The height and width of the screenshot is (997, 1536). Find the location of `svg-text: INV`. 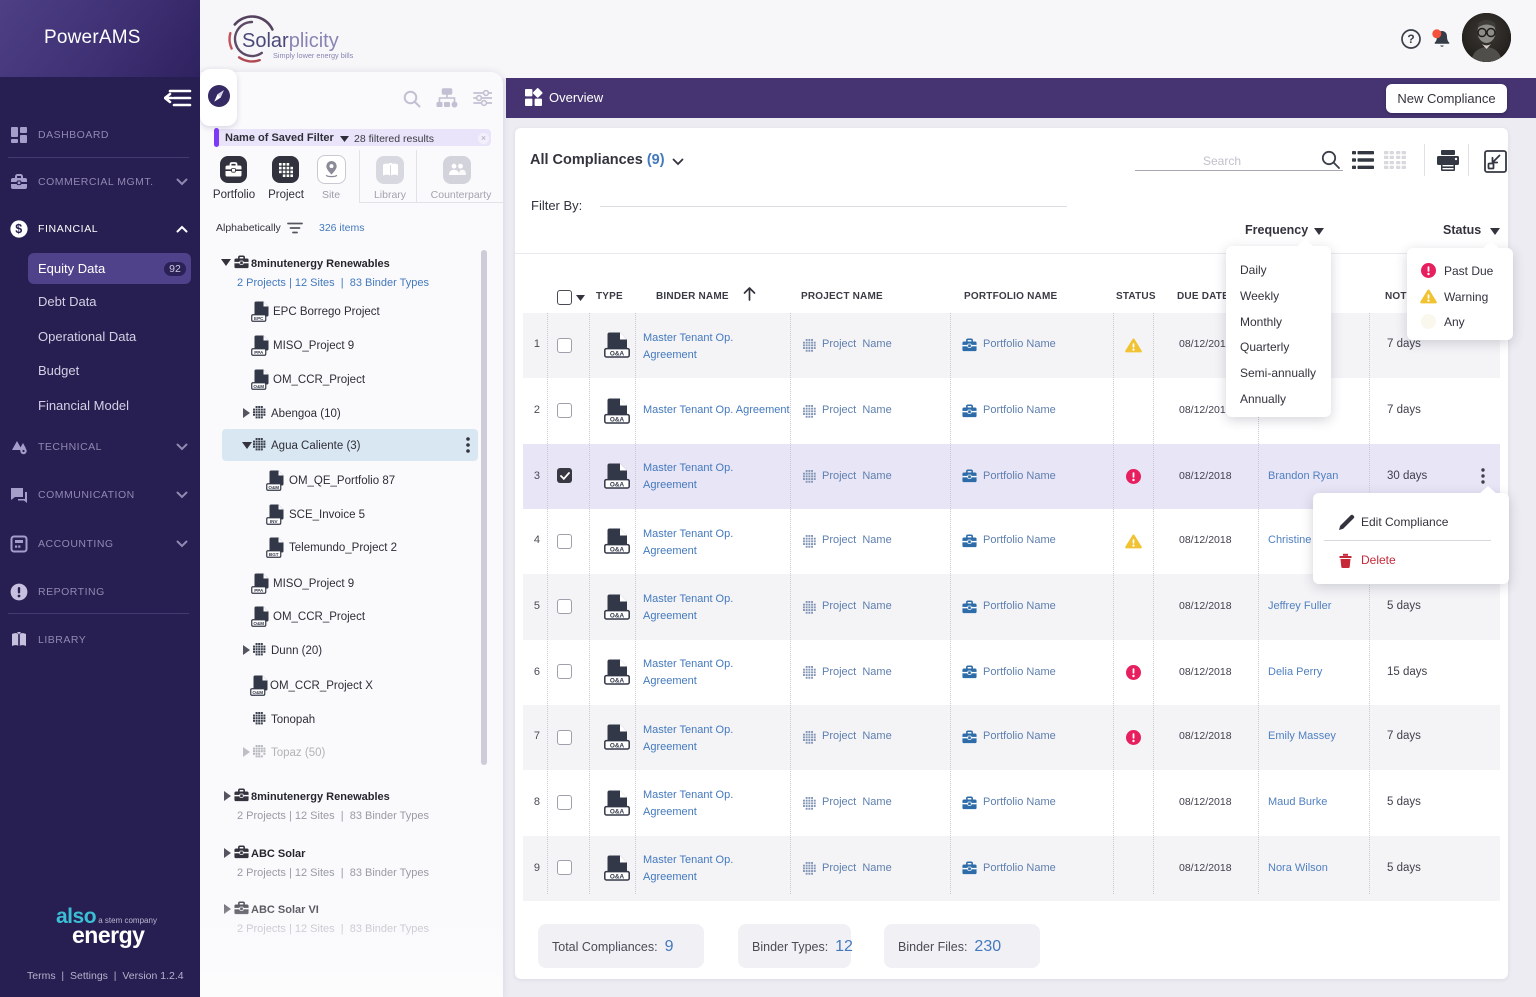

svg-text: INV is located at coordinates (274, 521).